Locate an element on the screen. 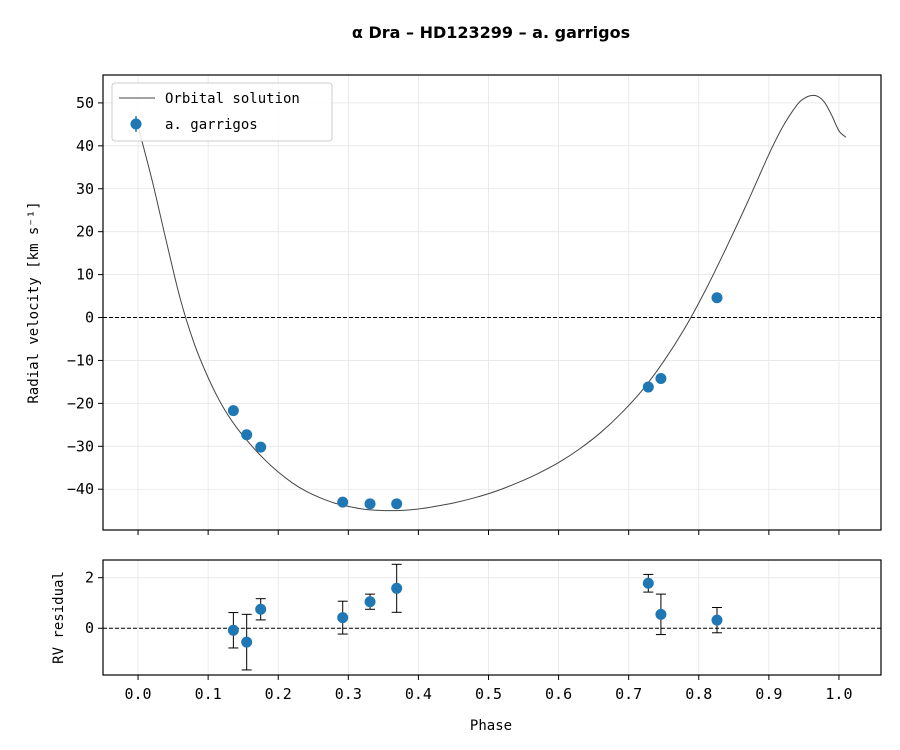  residual-x-ticks: 0.0 0.1 0.2 0.3 0.4 0.5 0.6 0.7 0.8 0.9 1.0 is located at coordinates (488, 689).